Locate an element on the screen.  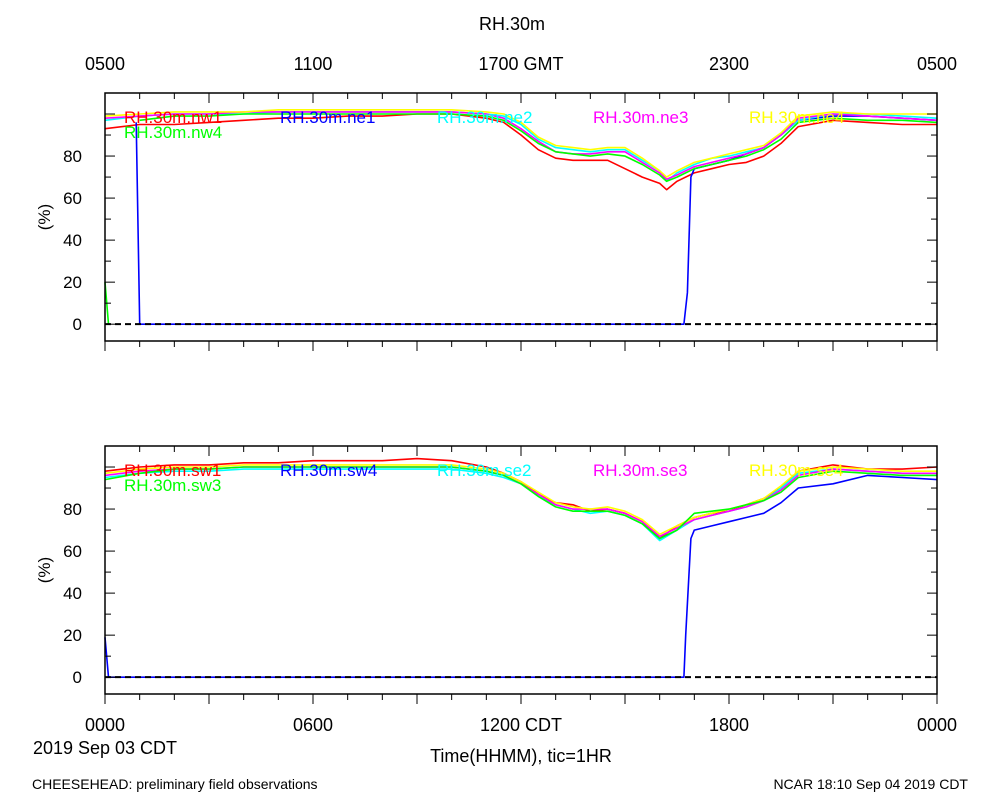
top-time-axis-labels: 0500 1100 1700 GMT 2300 0500 is located at coordinates (521, 64).